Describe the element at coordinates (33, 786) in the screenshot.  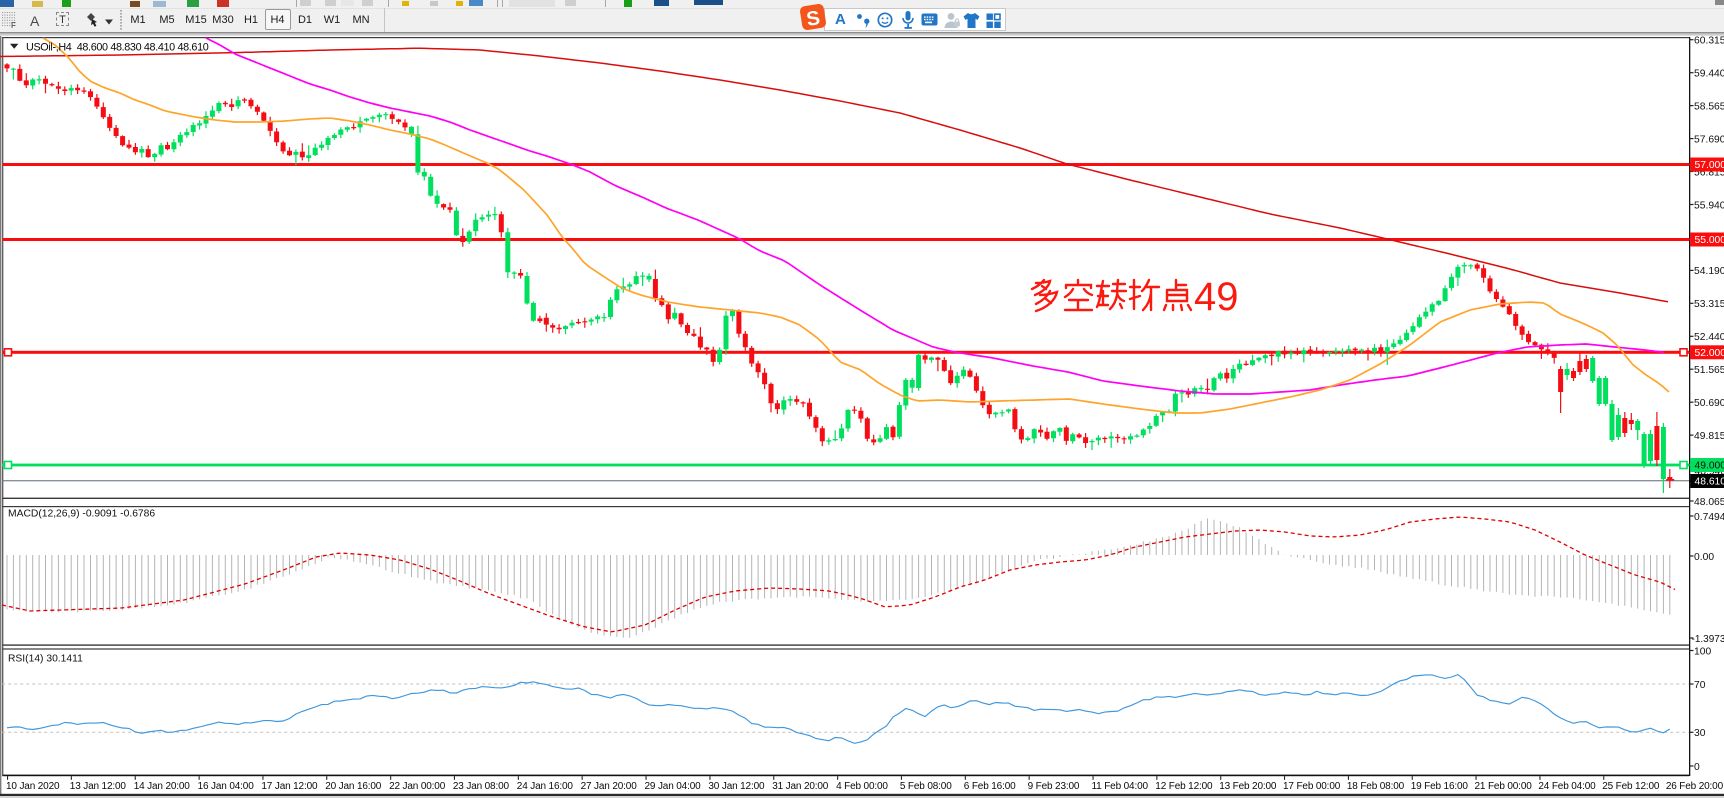
I see `svg-text: 10 Jan 2020` at that location.